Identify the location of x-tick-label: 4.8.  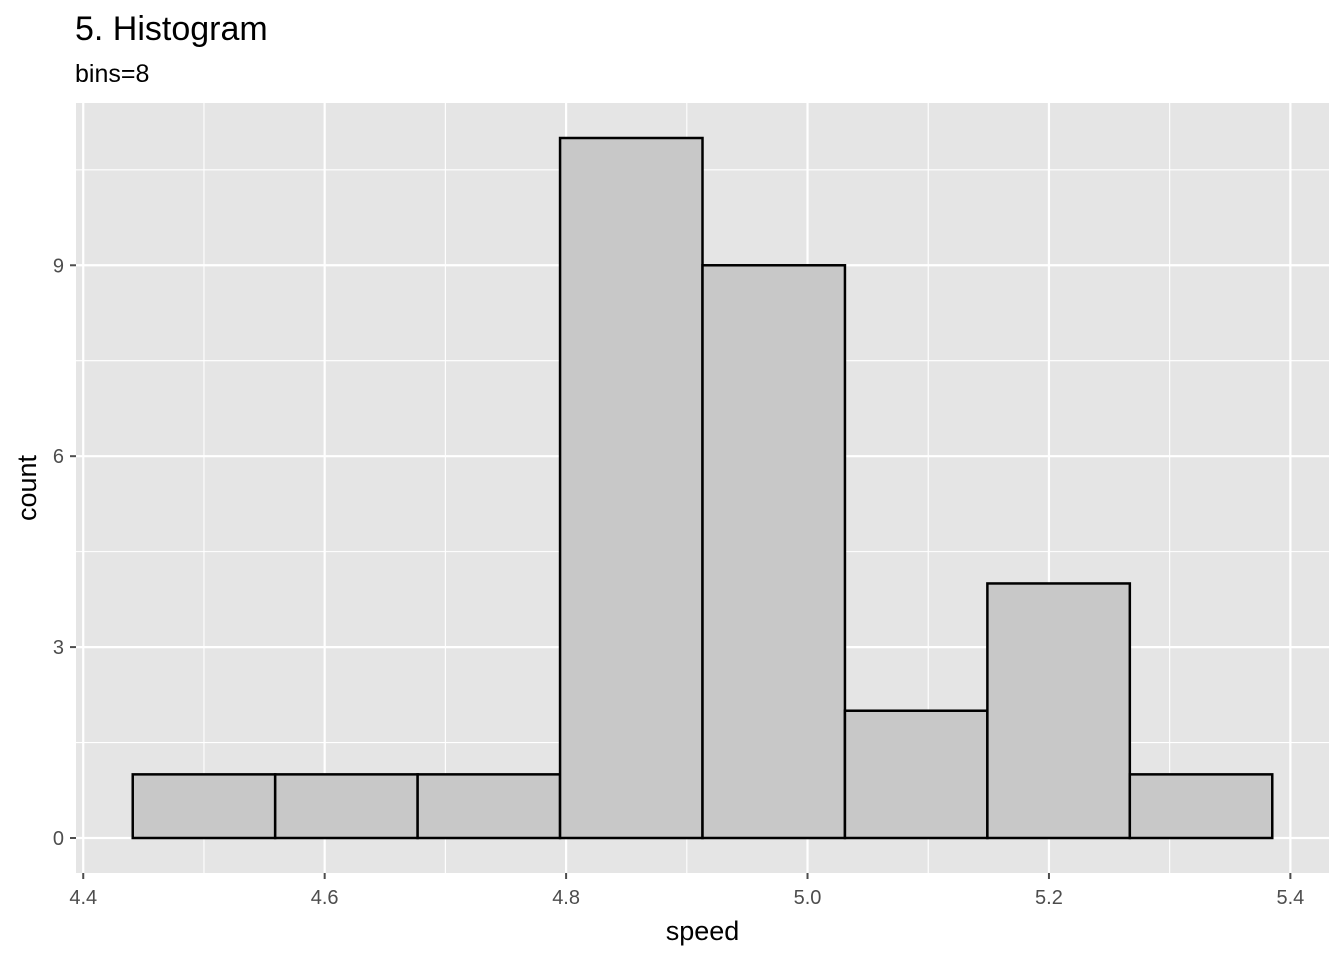
(566, 898).